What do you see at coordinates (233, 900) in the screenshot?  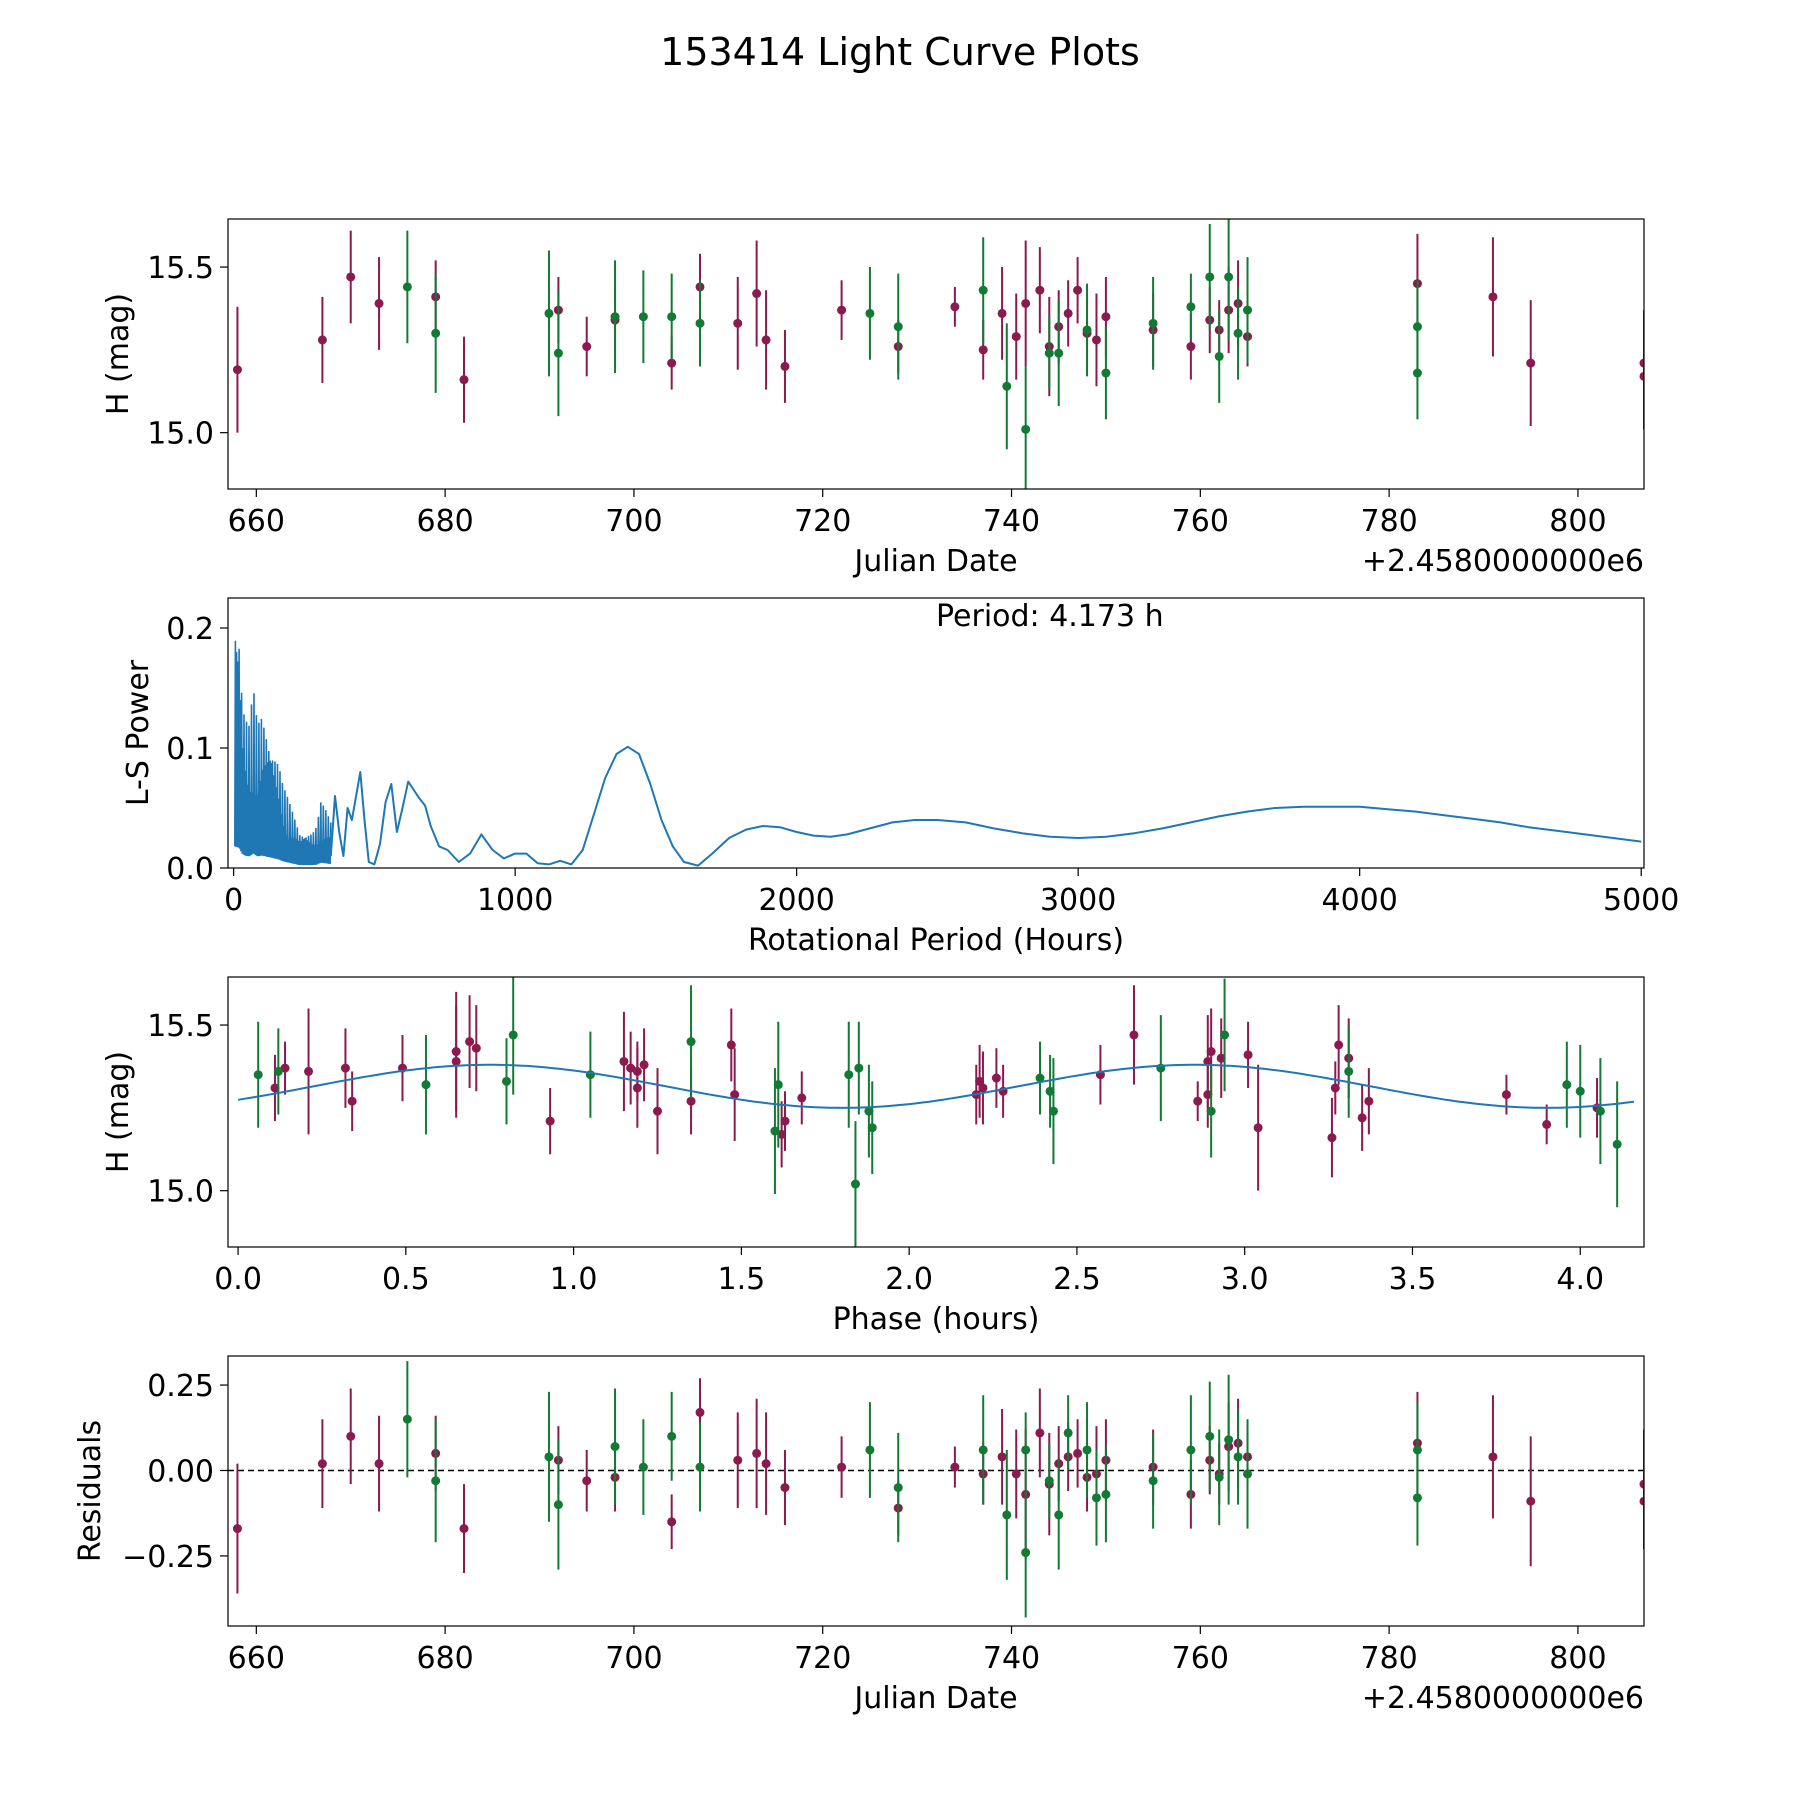 I see `x-tick-label: 0` at bounding box center [233, 900].